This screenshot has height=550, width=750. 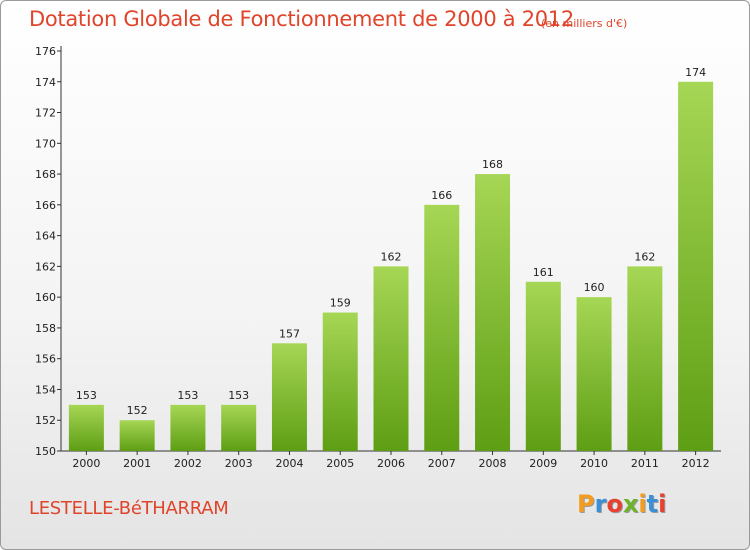 What do you see at coordinates (630, 504) in the screenshot?
I see `logo-letter: x` at bounding box center [630, 504].